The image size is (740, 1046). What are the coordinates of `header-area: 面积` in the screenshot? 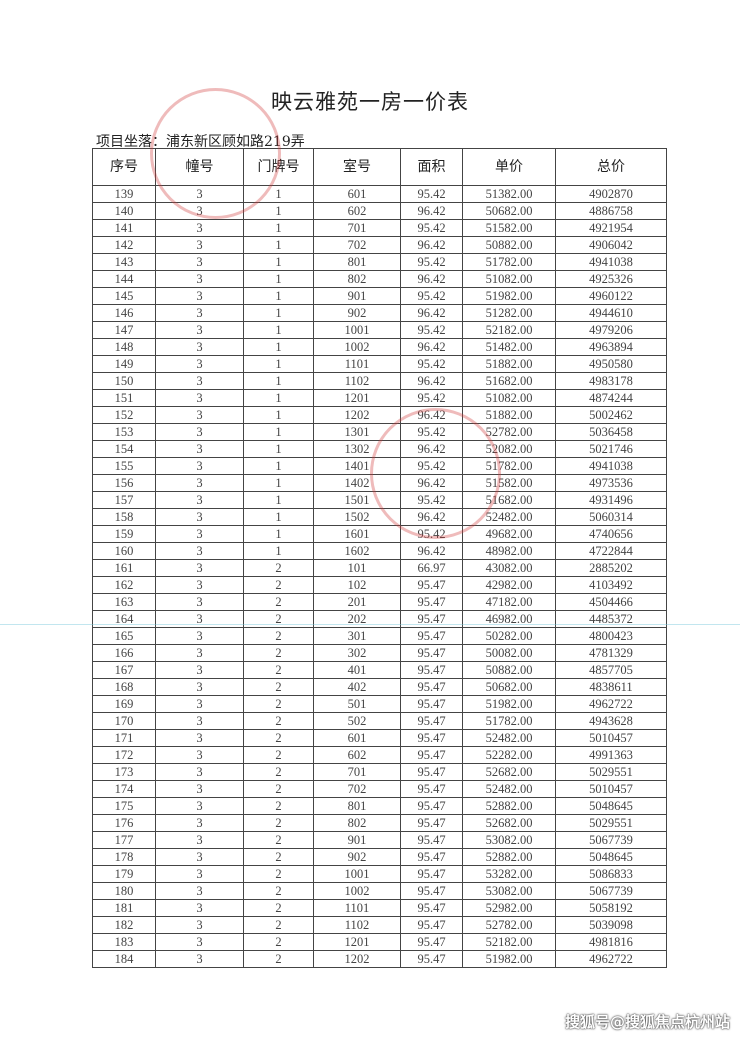 It's located at (431, 167).